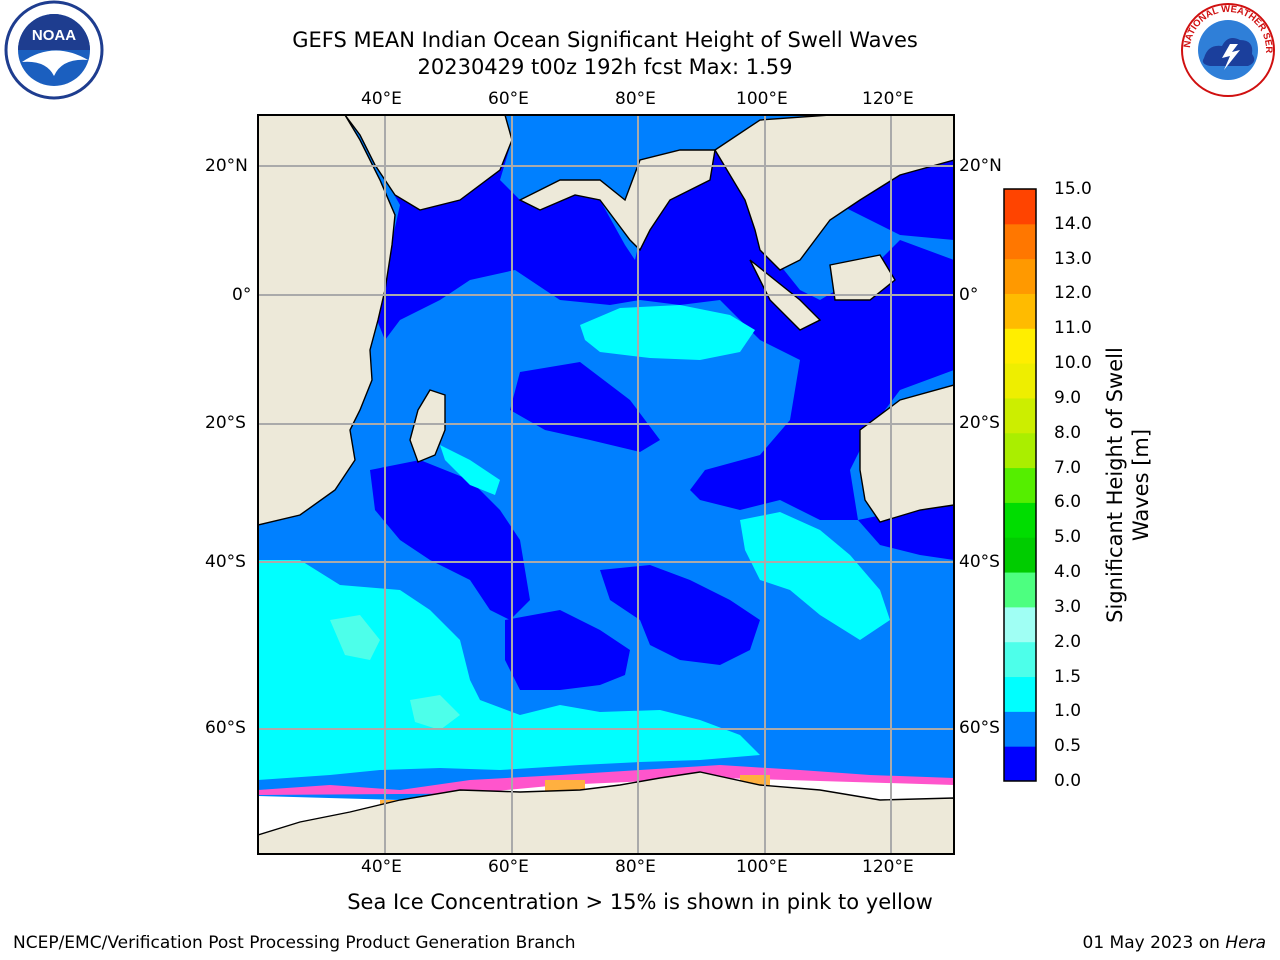 This screenshot has height=960, width=1280. What do you see at coordinates (1068, 397) in the screenshot?
I see `colorbar-tick-label: 9.0` at bounding box center [1068, 397].